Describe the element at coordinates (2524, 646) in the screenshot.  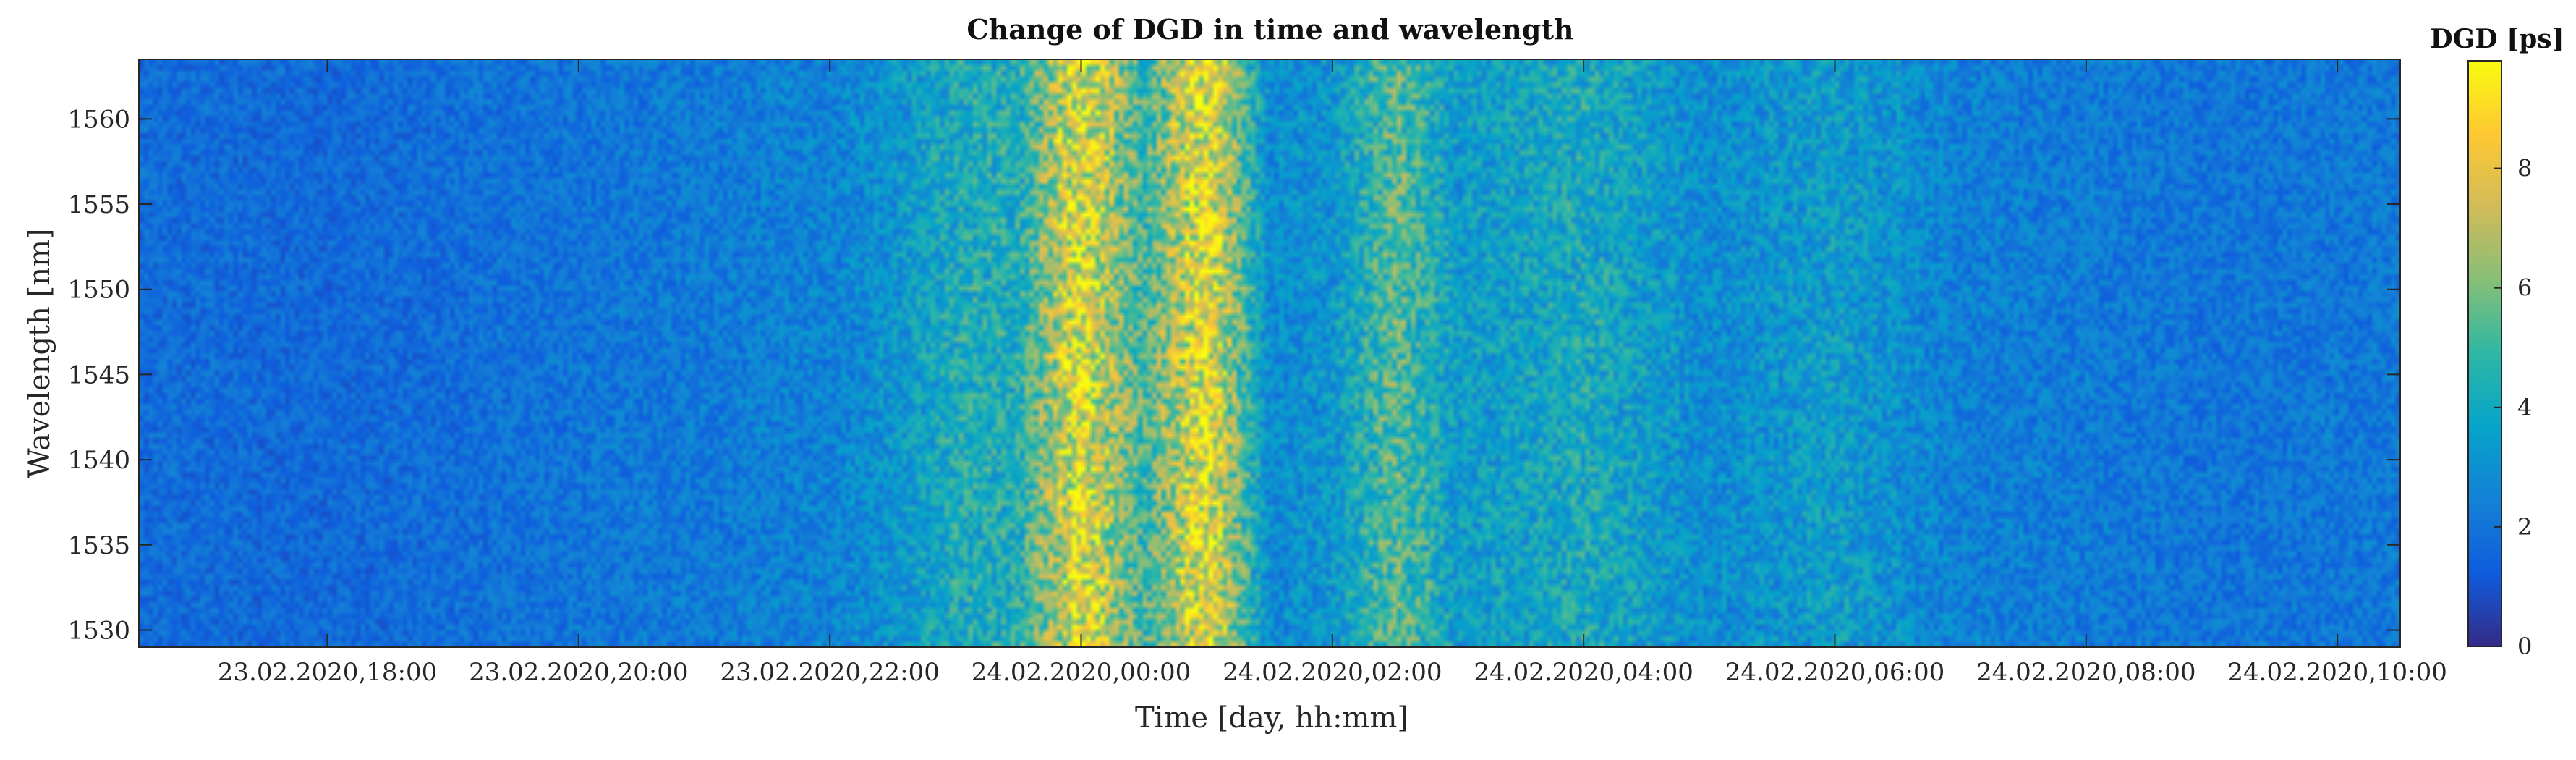
I see `colorbar-tick-label: 0` at that location.